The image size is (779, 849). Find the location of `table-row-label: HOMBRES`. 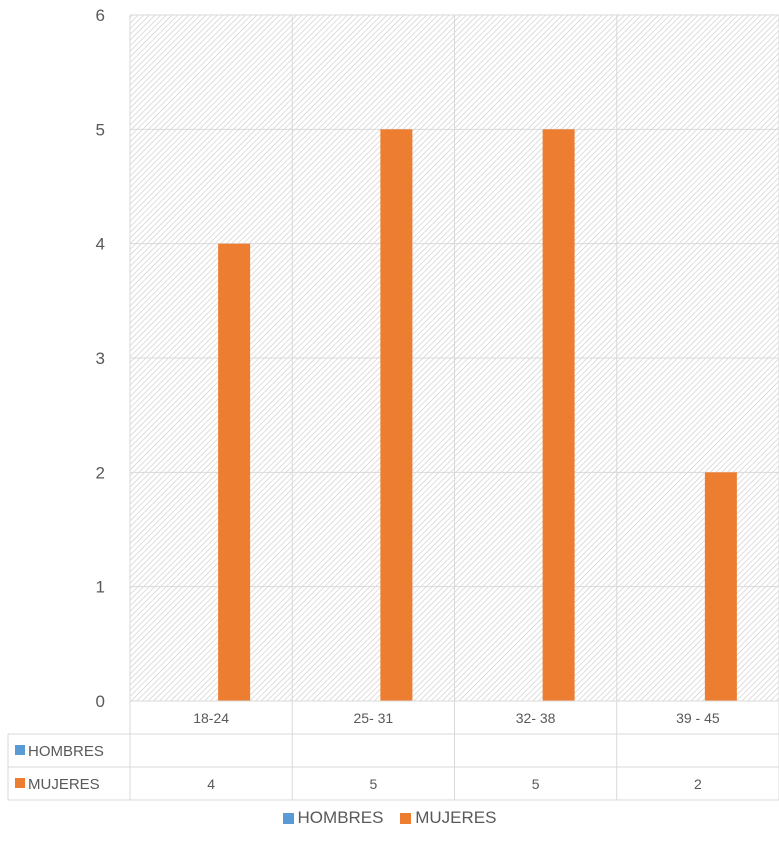

table-row-label: HOMBRES is located at coordinates (66, 751).